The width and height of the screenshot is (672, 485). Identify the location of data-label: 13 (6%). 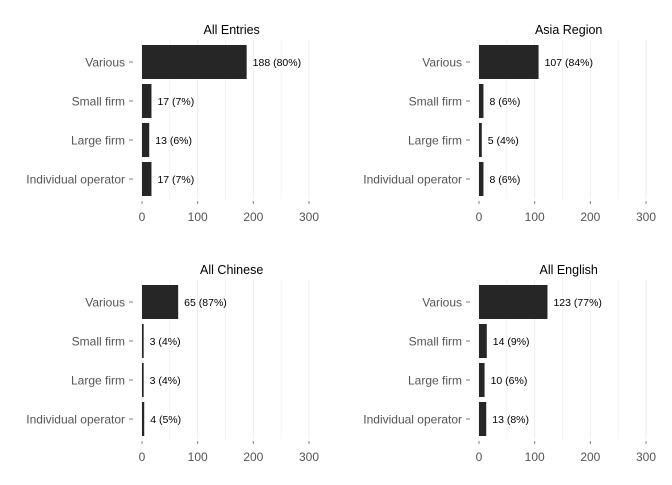
(173, 141).